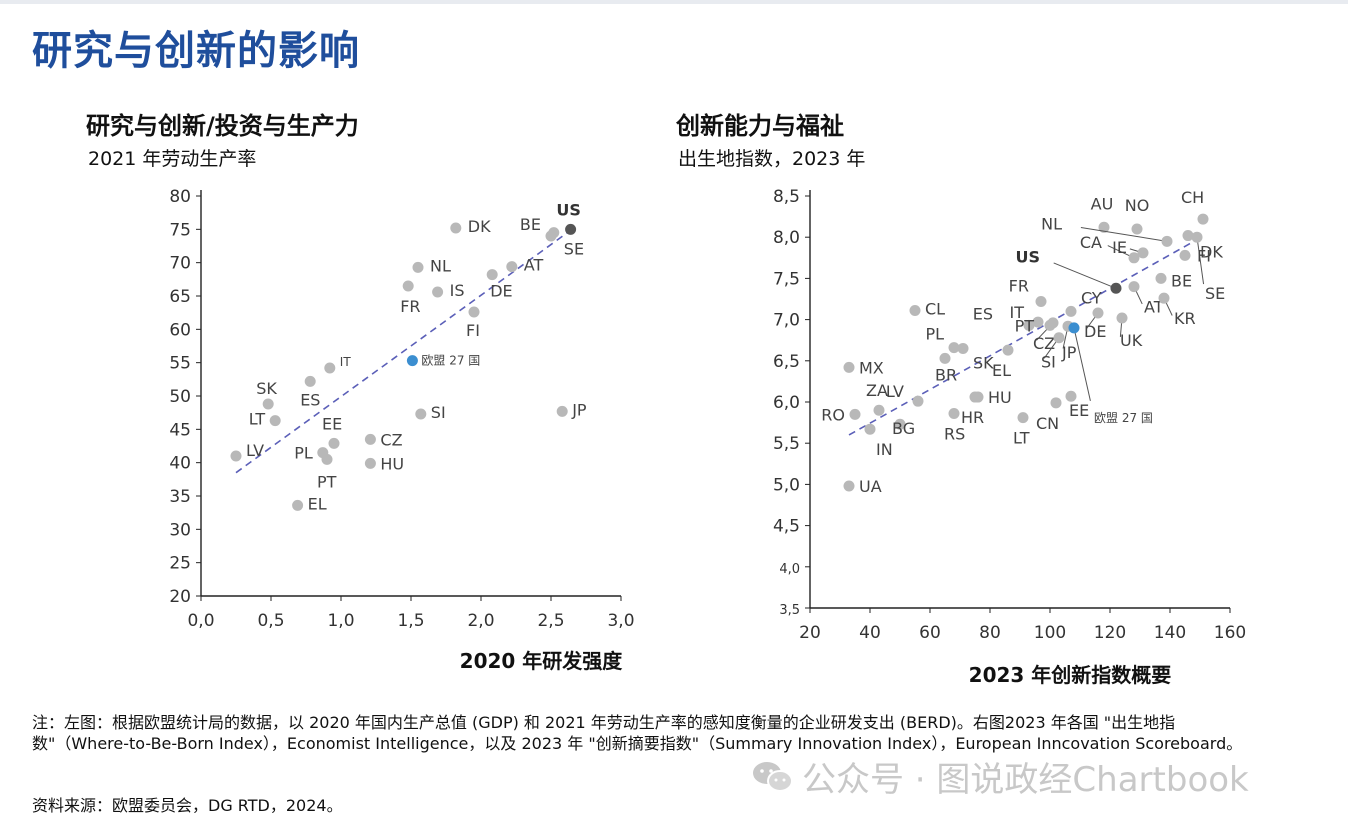 The width and height of the screenshot is (1348, 840). What do you see at coordinates (773, 777) in the screenshot?
I see `wechat-icon` at bounding box center [773, 777].